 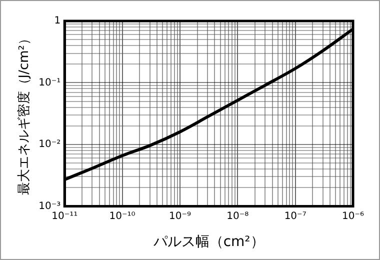 I want to click on y-axis-title: 最大エネルギ密度（J/cm²）, so click(x=24, y=114).